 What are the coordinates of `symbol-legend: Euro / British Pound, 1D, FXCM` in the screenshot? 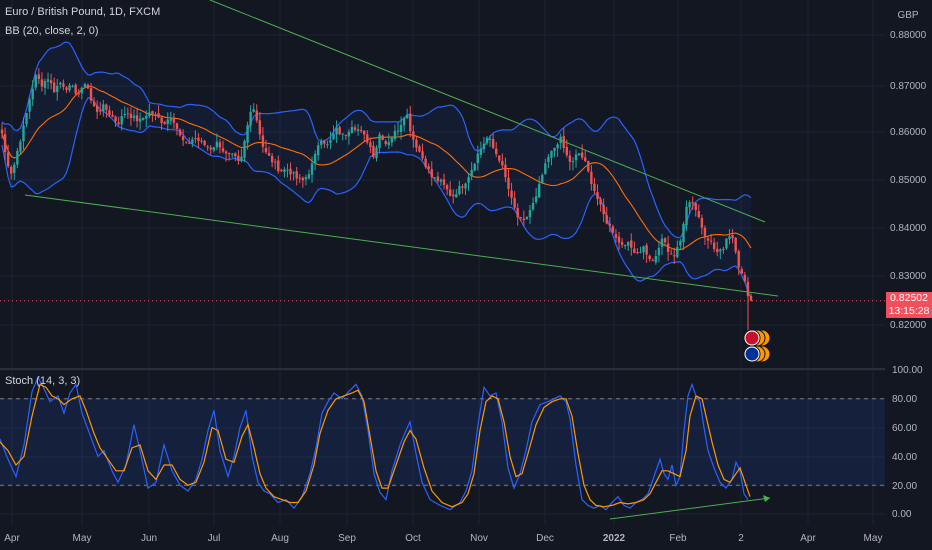 It's located at (83, 12).